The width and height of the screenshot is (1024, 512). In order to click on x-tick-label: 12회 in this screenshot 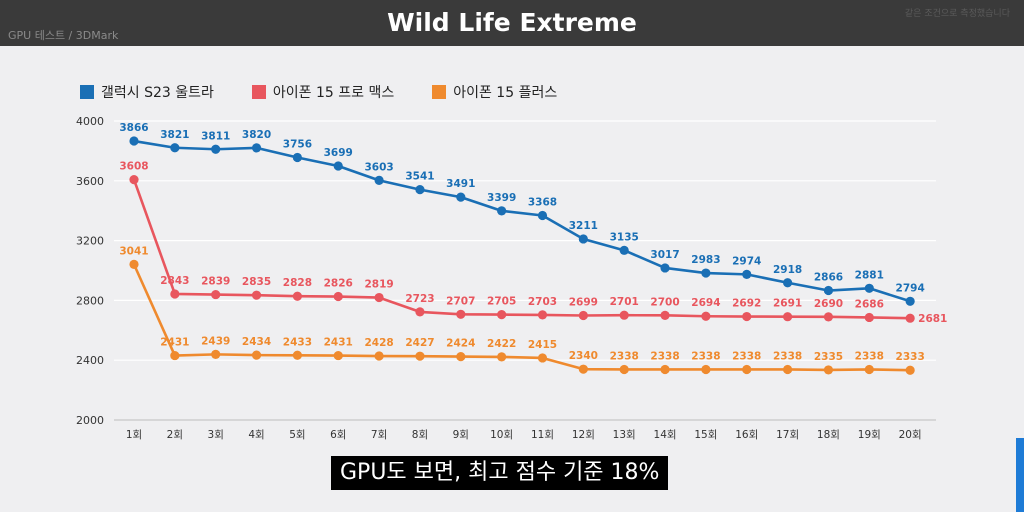, I will do `click(583, 435)`.